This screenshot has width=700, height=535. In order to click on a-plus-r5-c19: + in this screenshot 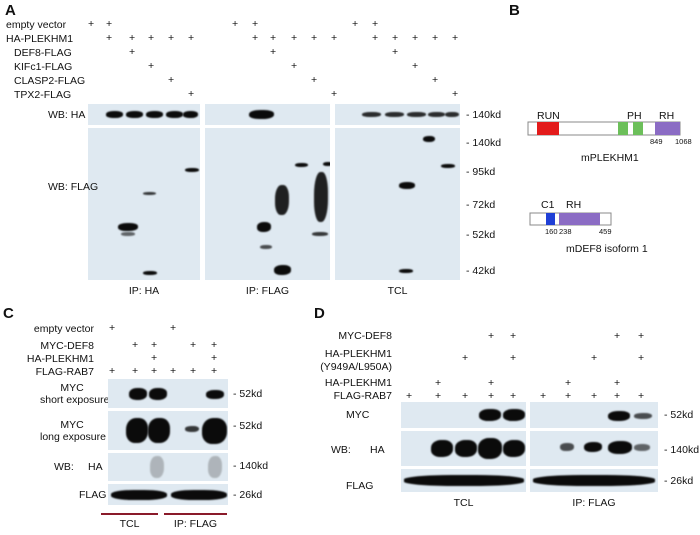, I will do `click(455, 94)`.